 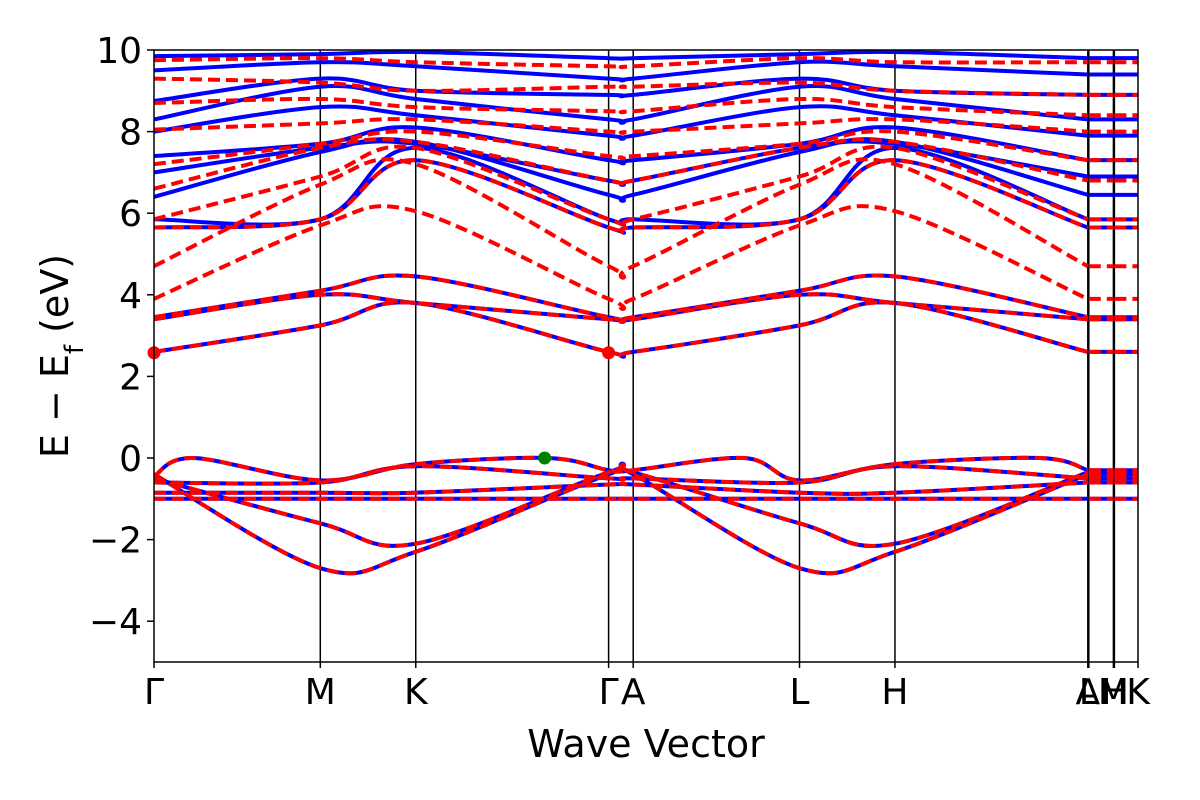 What do you see at coordinates (647, 687) in the screenshot?
I see `x-ticks: Γ M K Γ A L H AL MHK` at bounding box center [647, 687].